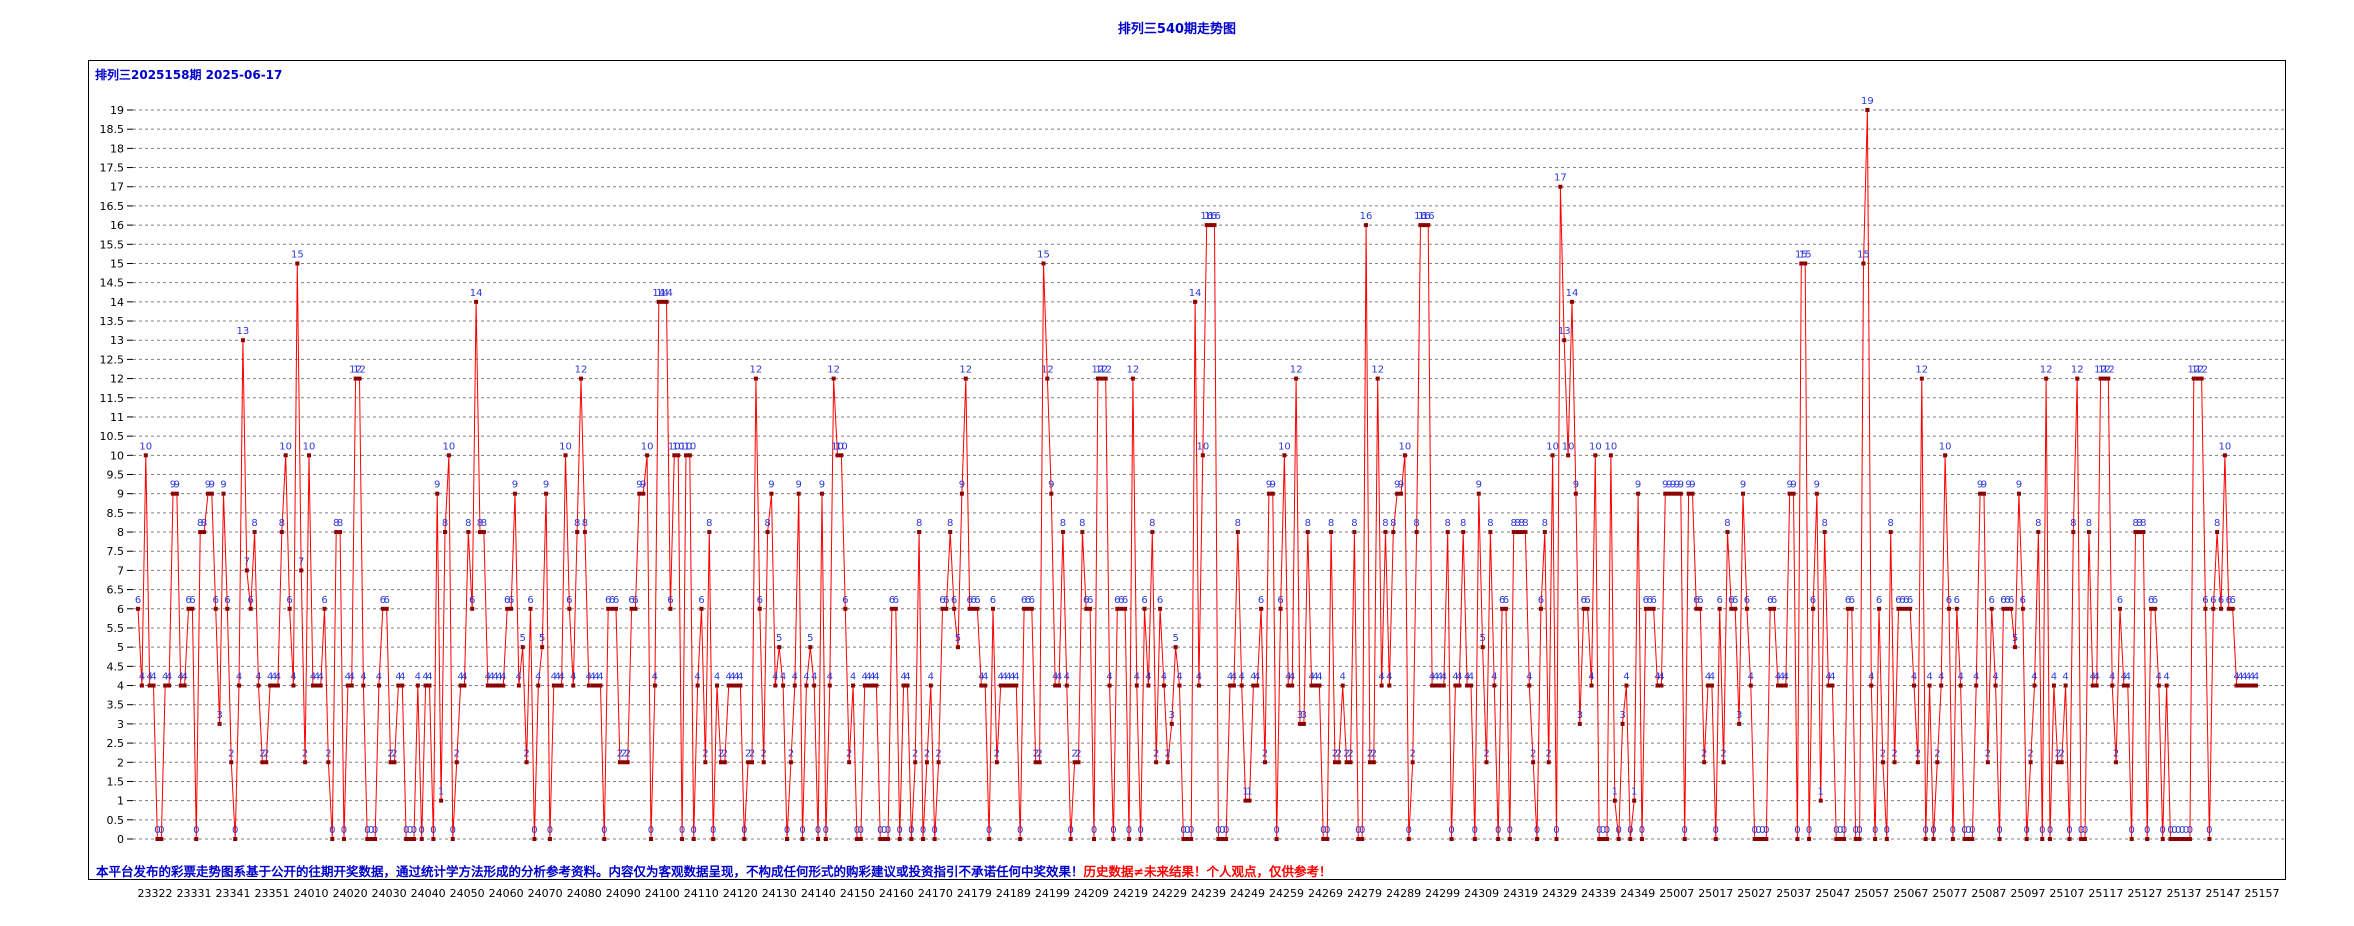 The height and width of the screenshot is (926, 2354). Describe the element at coordinates (1949, 893) in the screenshot. I see `x-tick-label: 25077` at that location.